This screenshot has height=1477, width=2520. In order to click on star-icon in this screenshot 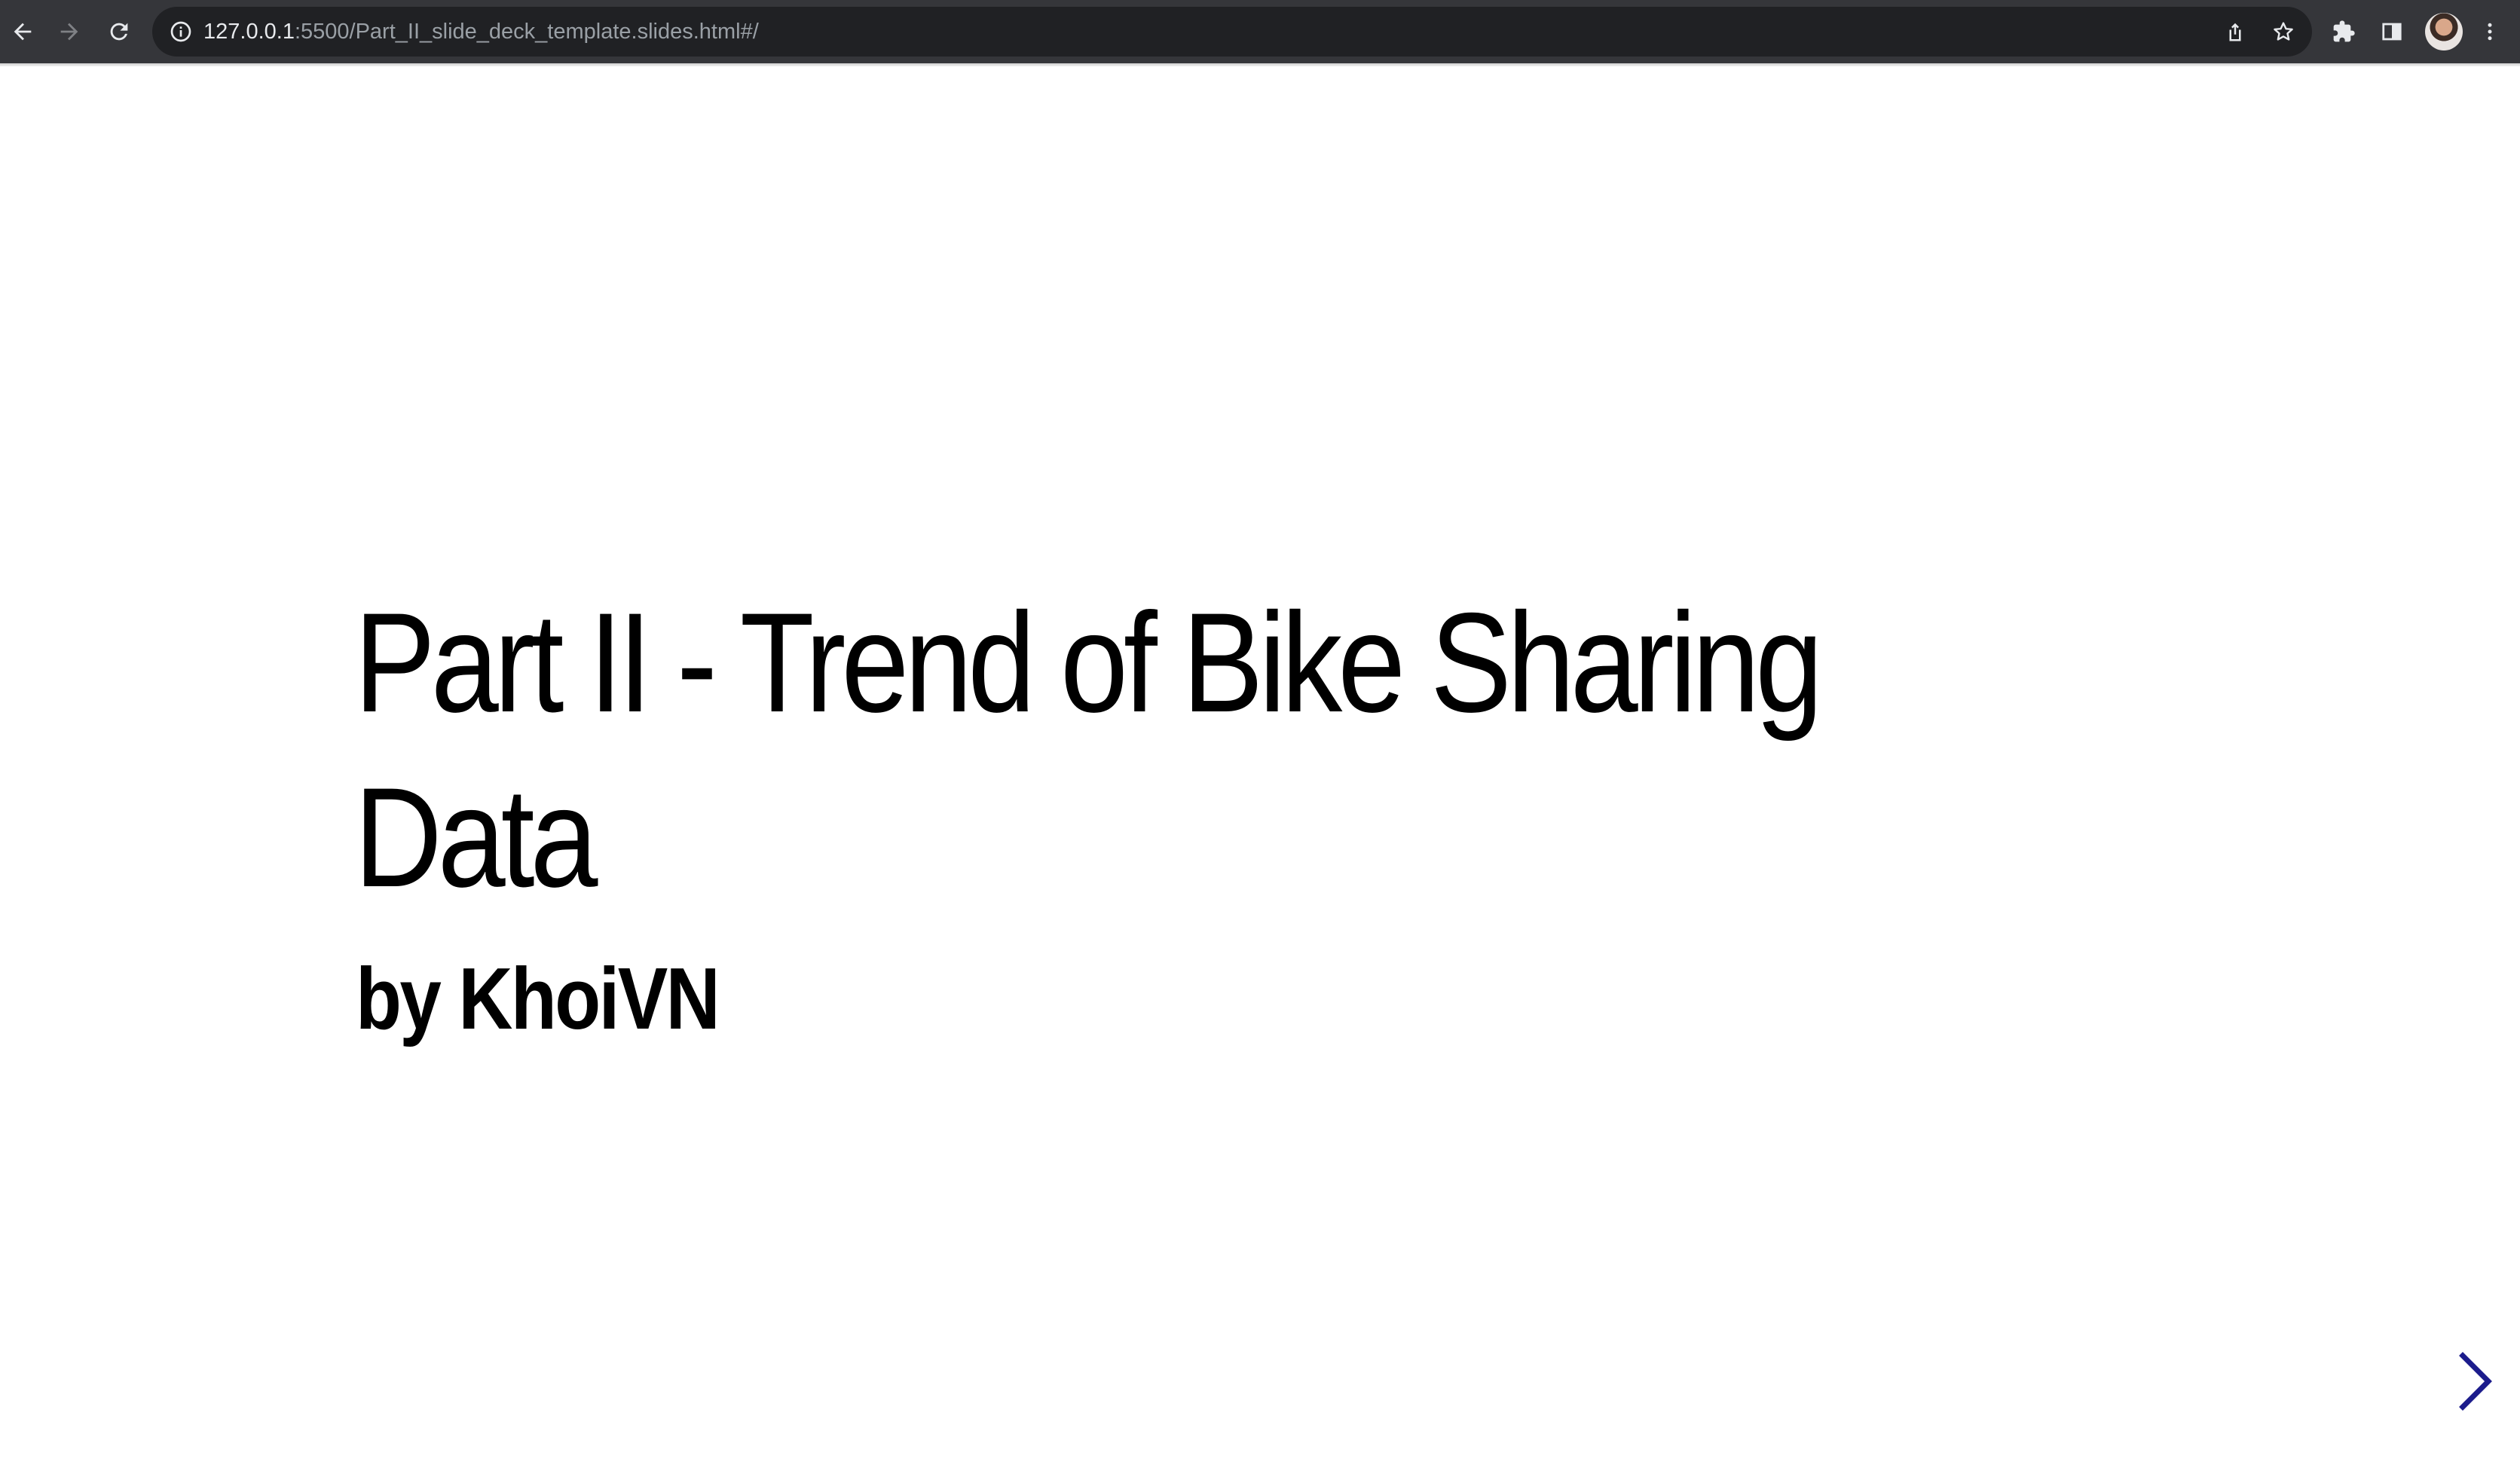, I will do `click(2283, 31)`.